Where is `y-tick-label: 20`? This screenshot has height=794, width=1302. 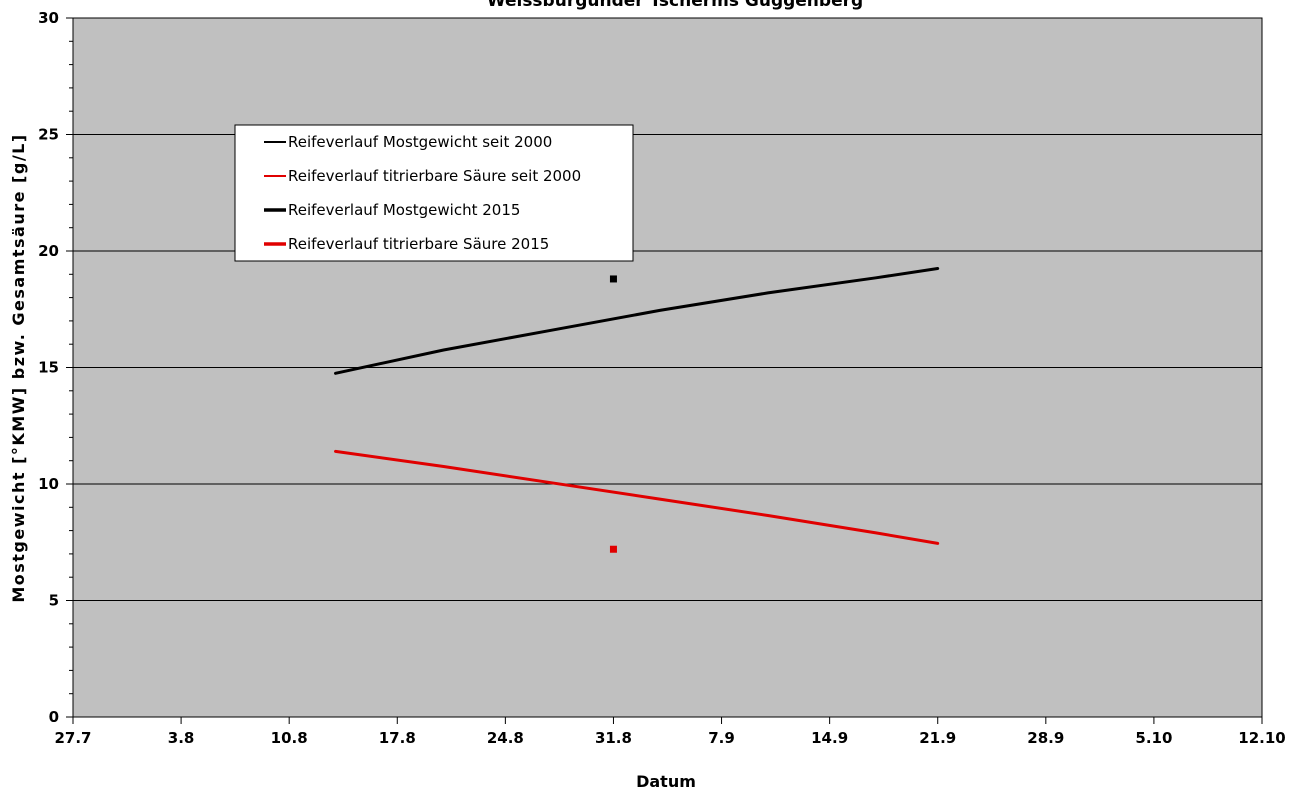 y-tick-label: 20 is located at coordinates (48, 251).